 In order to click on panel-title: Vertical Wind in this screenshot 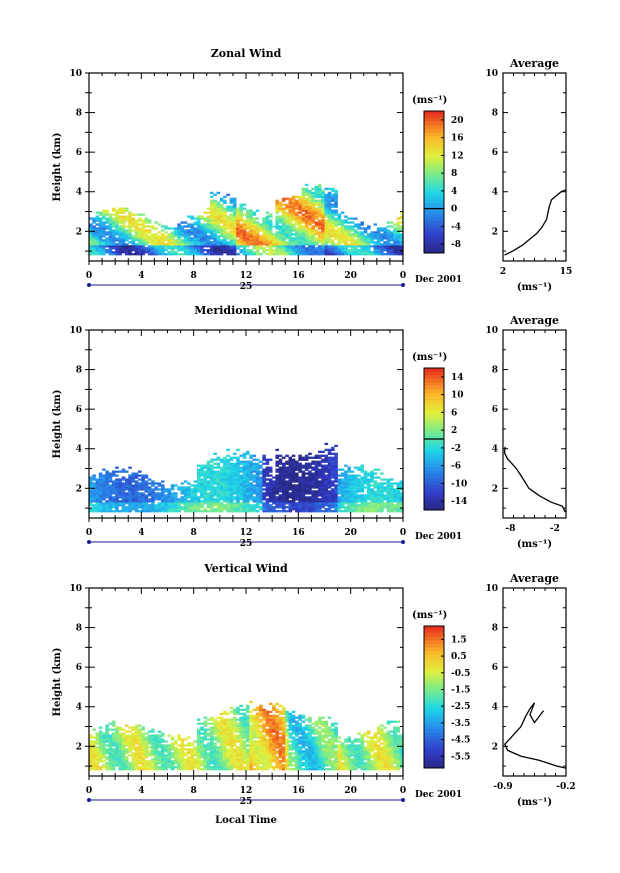, I will do `click(245, 568)`.